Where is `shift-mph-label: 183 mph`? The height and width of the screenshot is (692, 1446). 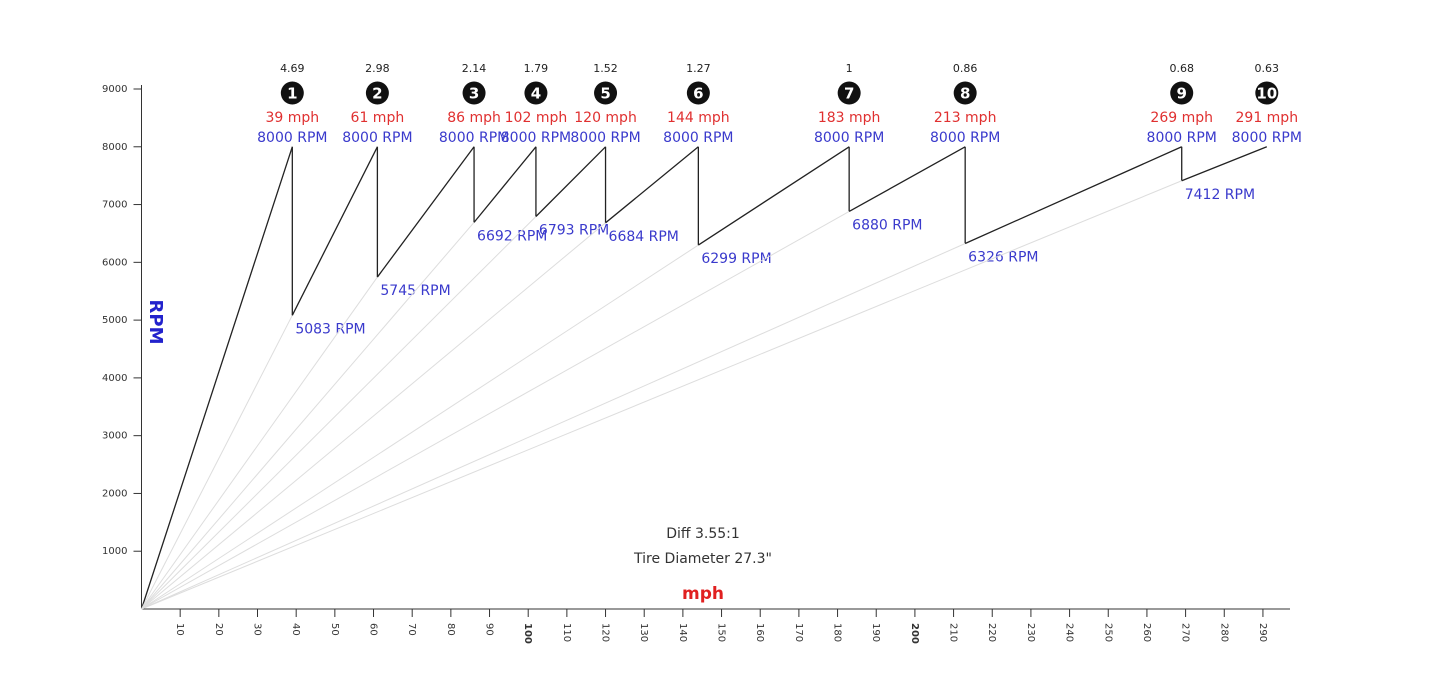 shift-mph-label: 183 mph is located at coordinates (849, 118).